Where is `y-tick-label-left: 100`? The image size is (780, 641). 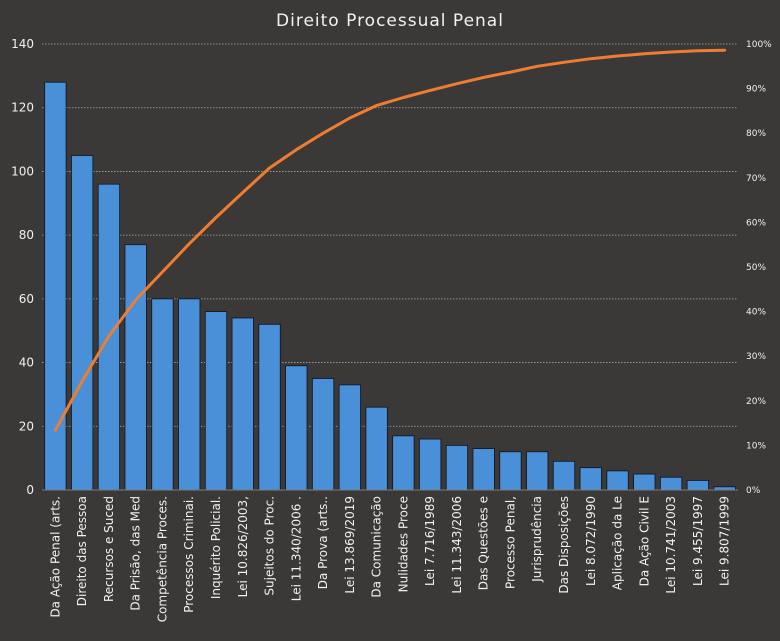 y-tick-label-left: 100 is located at coordinates (22, 171).